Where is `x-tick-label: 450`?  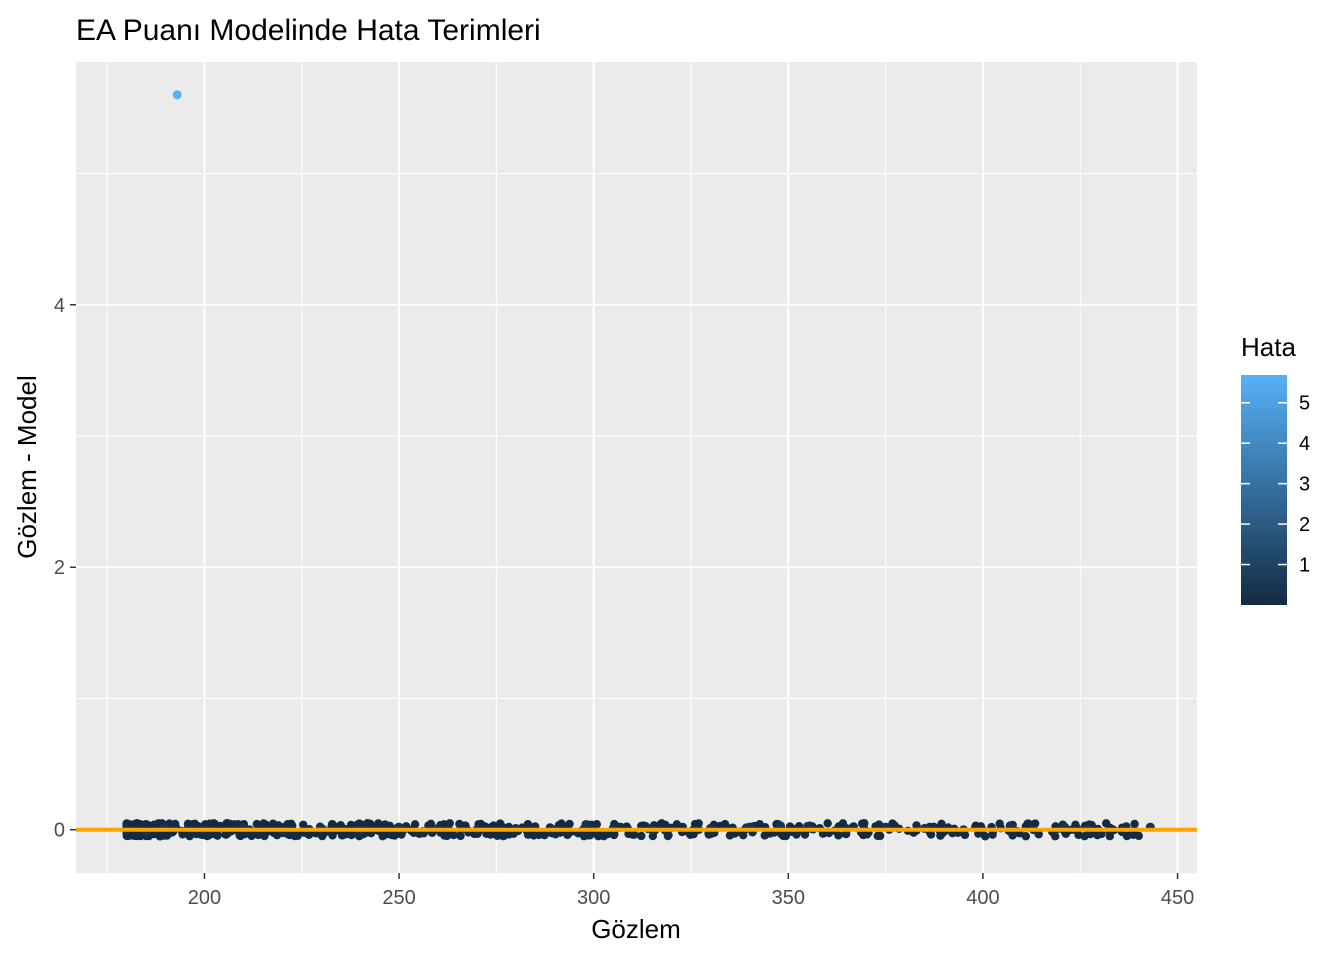
x-tick-label: 450 is located at coordinates (1177, 898).